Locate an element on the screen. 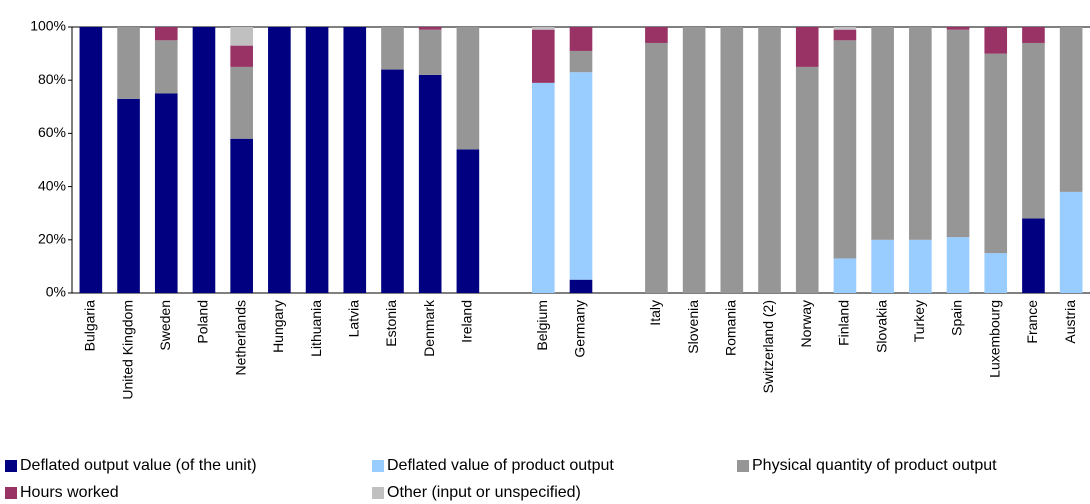 Image resolution: width=1090 pixels, height=504 pixels. x-tick-label: Hungary is located at coordinates (278, 326).